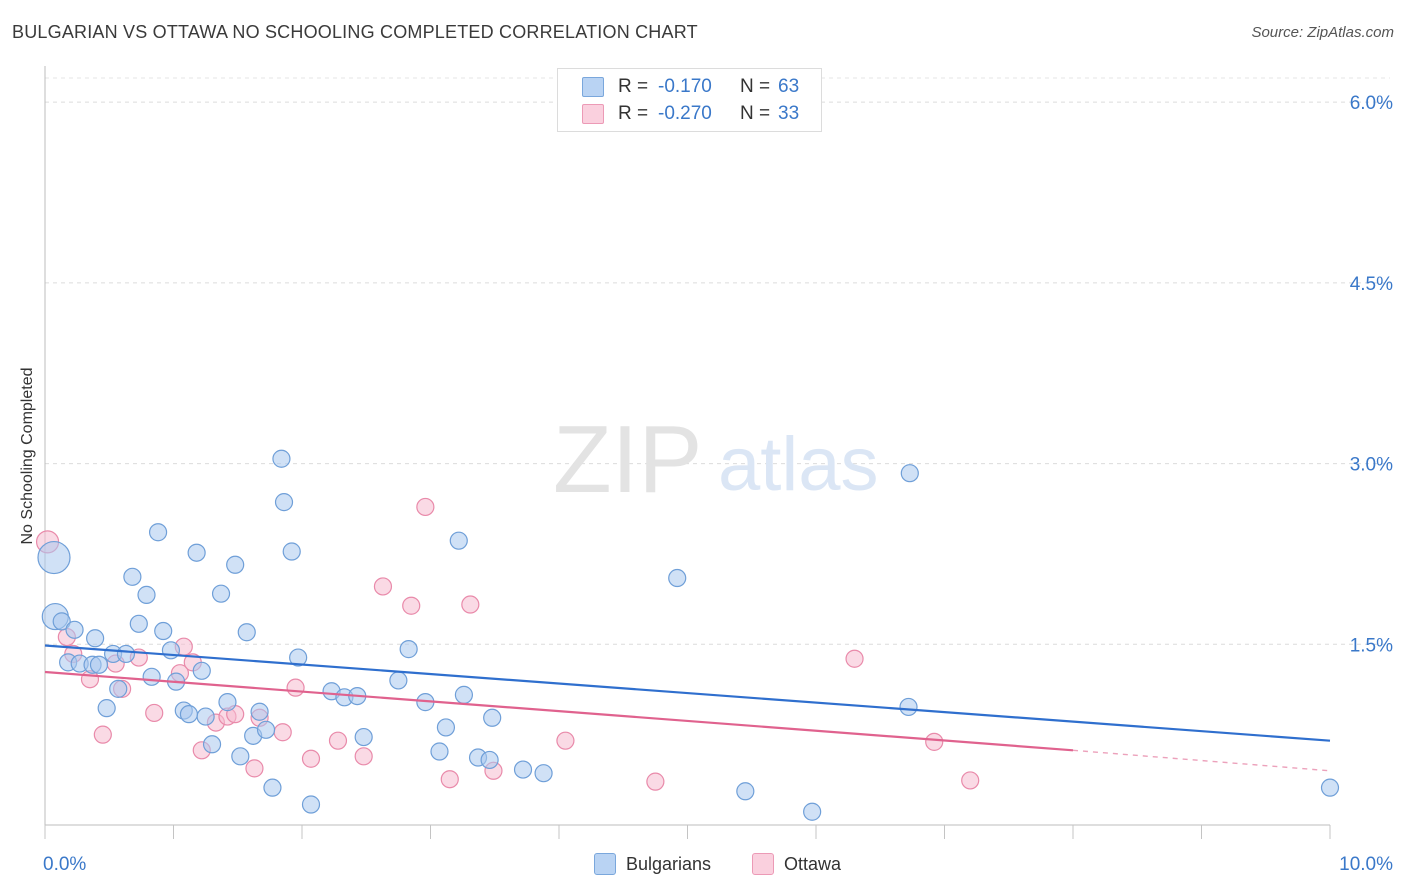  What do you see at coordinates (559, 711) in the screenshot?
I see `ottawa-trend-line` at bounding box center [559, 711].